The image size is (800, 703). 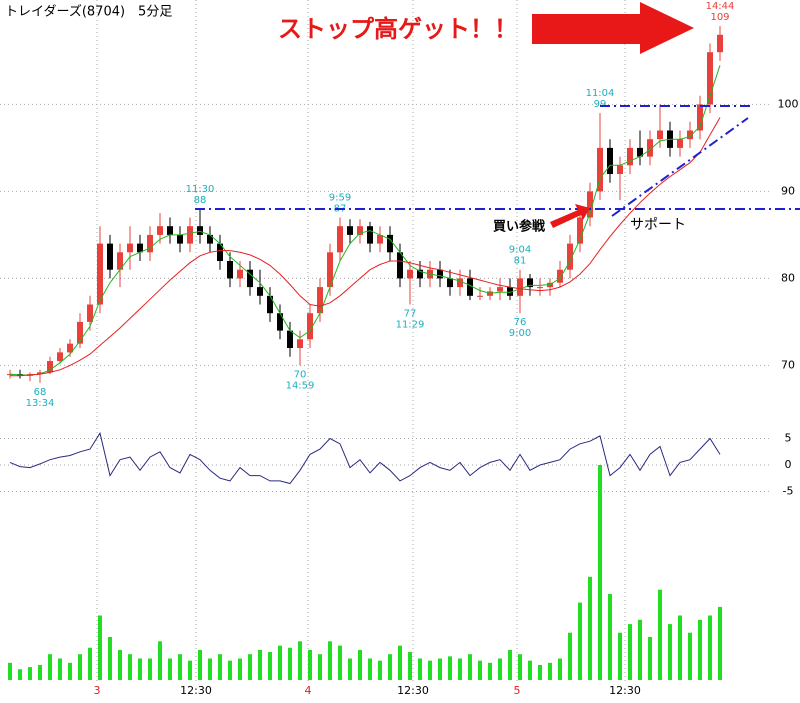 What do you see at coordinates (719, 17) in the screenshot?
I see `high-price-label: 109` at bounding box center [719, 17].